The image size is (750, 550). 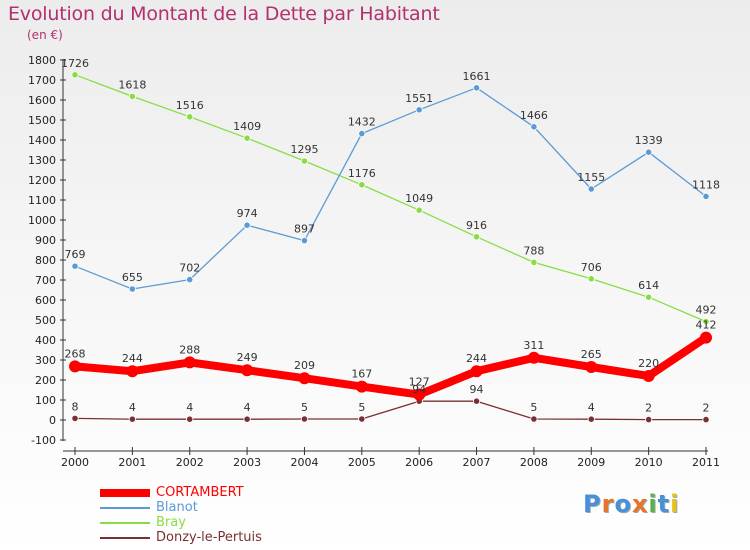 I want to click on chart-legend: CORTAMBERT Blanot Bray Donzy-le-Pertuis, so click(x=181, y=515).